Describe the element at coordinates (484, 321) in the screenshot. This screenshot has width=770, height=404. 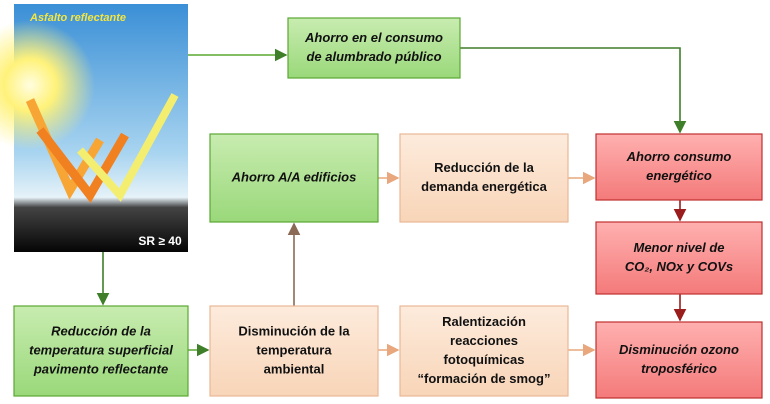
I see `box-label: Ralentización` at that location.